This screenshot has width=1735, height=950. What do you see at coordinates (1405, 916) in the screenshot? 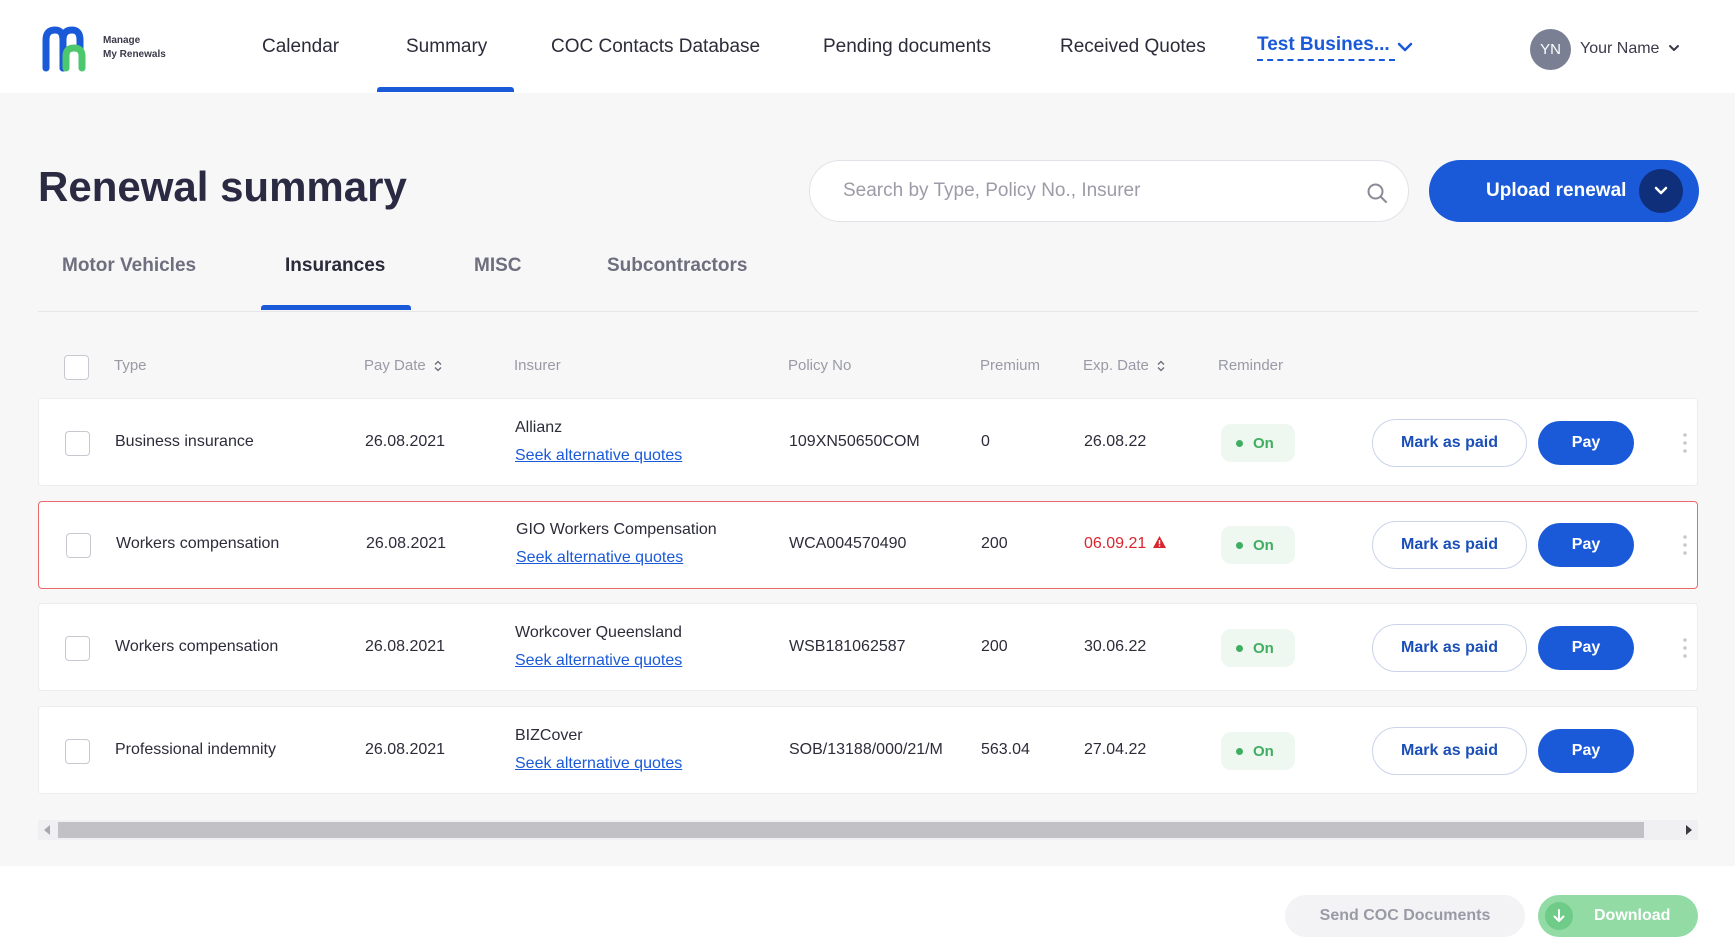
I see `send-coc-documents-button: Send COC Documents` at bounding box center [1405, 916].